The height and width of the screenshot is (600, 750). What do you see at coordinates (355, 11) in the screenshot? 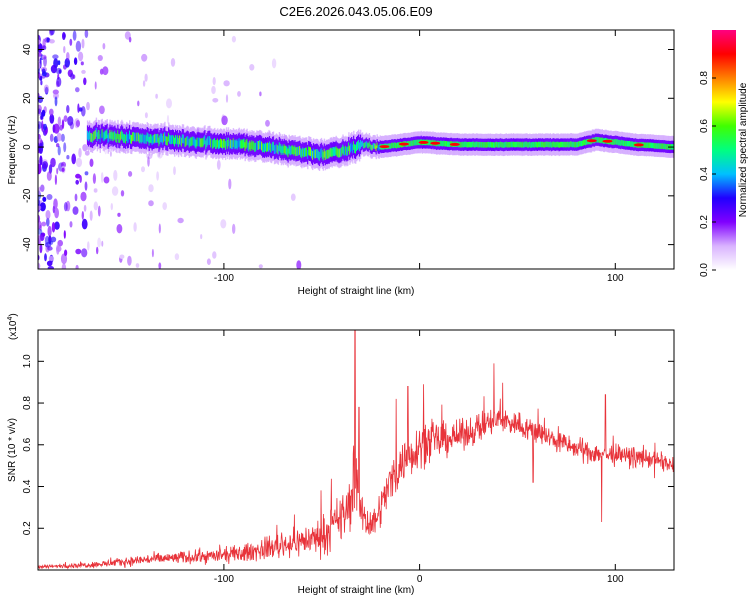
I see `chart-title: C2E6.2026.043.05.06.E09` at bounding box center [355, 11].